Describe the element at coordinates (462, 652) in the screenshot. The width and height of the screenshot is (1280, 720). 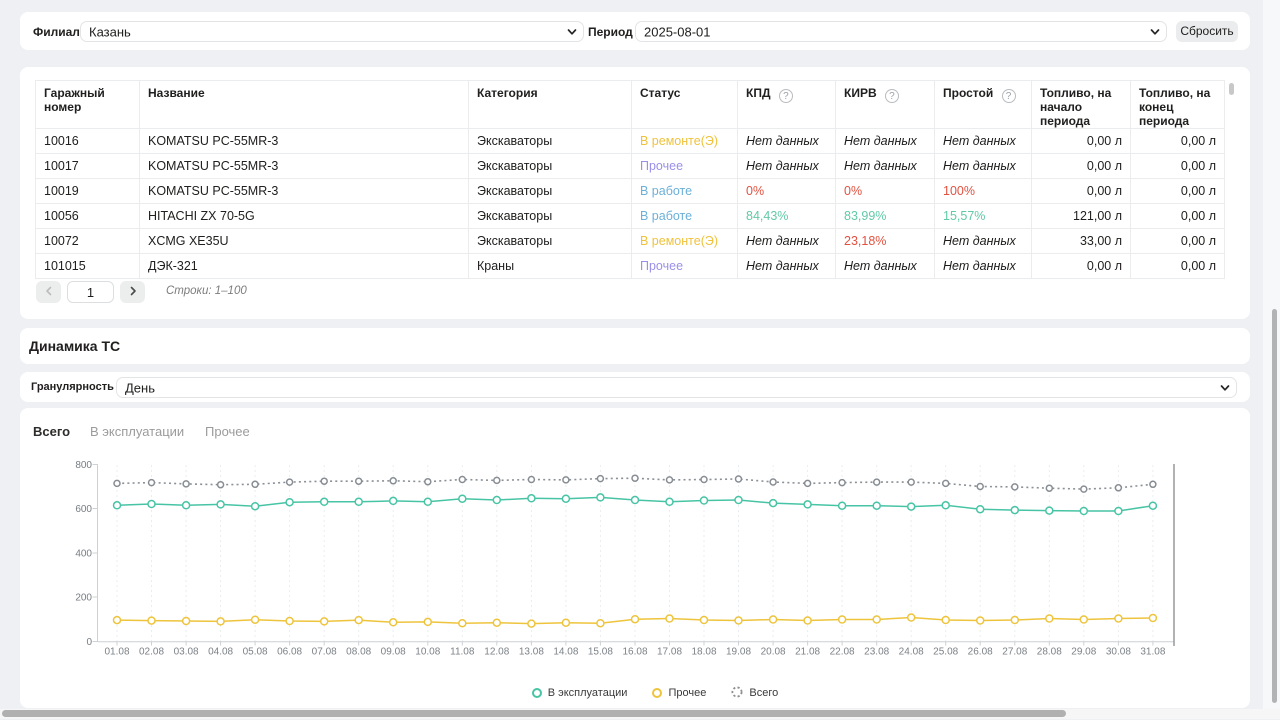
I see `svg-text: 11.08` at that location.